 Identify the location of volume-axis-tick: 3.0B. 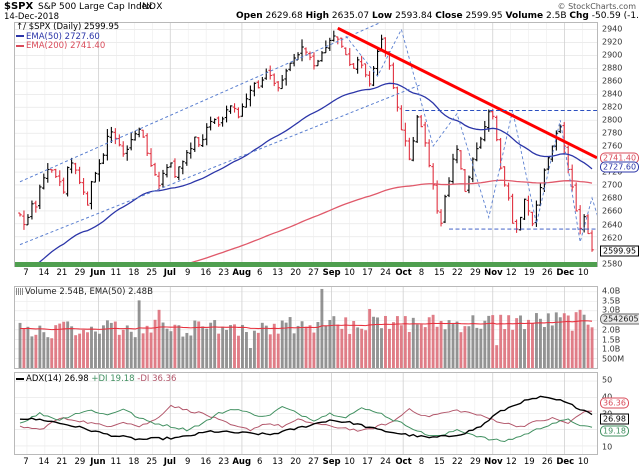
(611, 310).